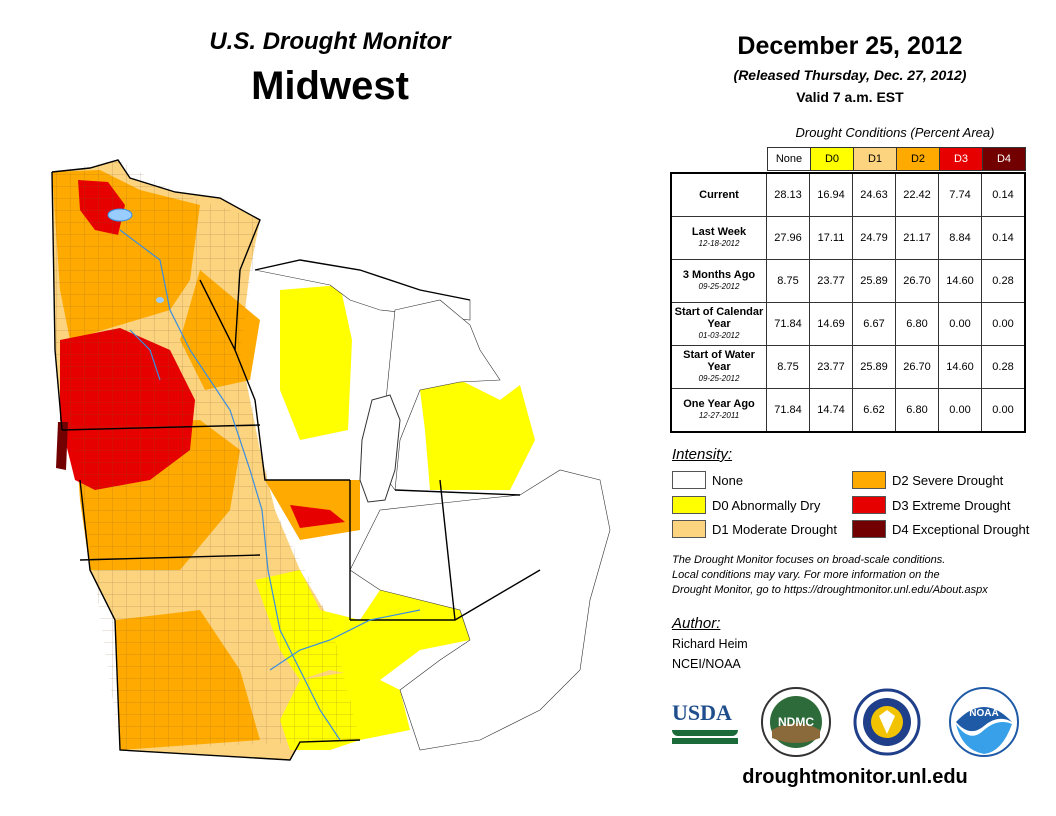  Describe the element at coordinates (895, 132) in the screenshot. I see `conditions-caption: Drought Conditions (Percent Area)` at that location.